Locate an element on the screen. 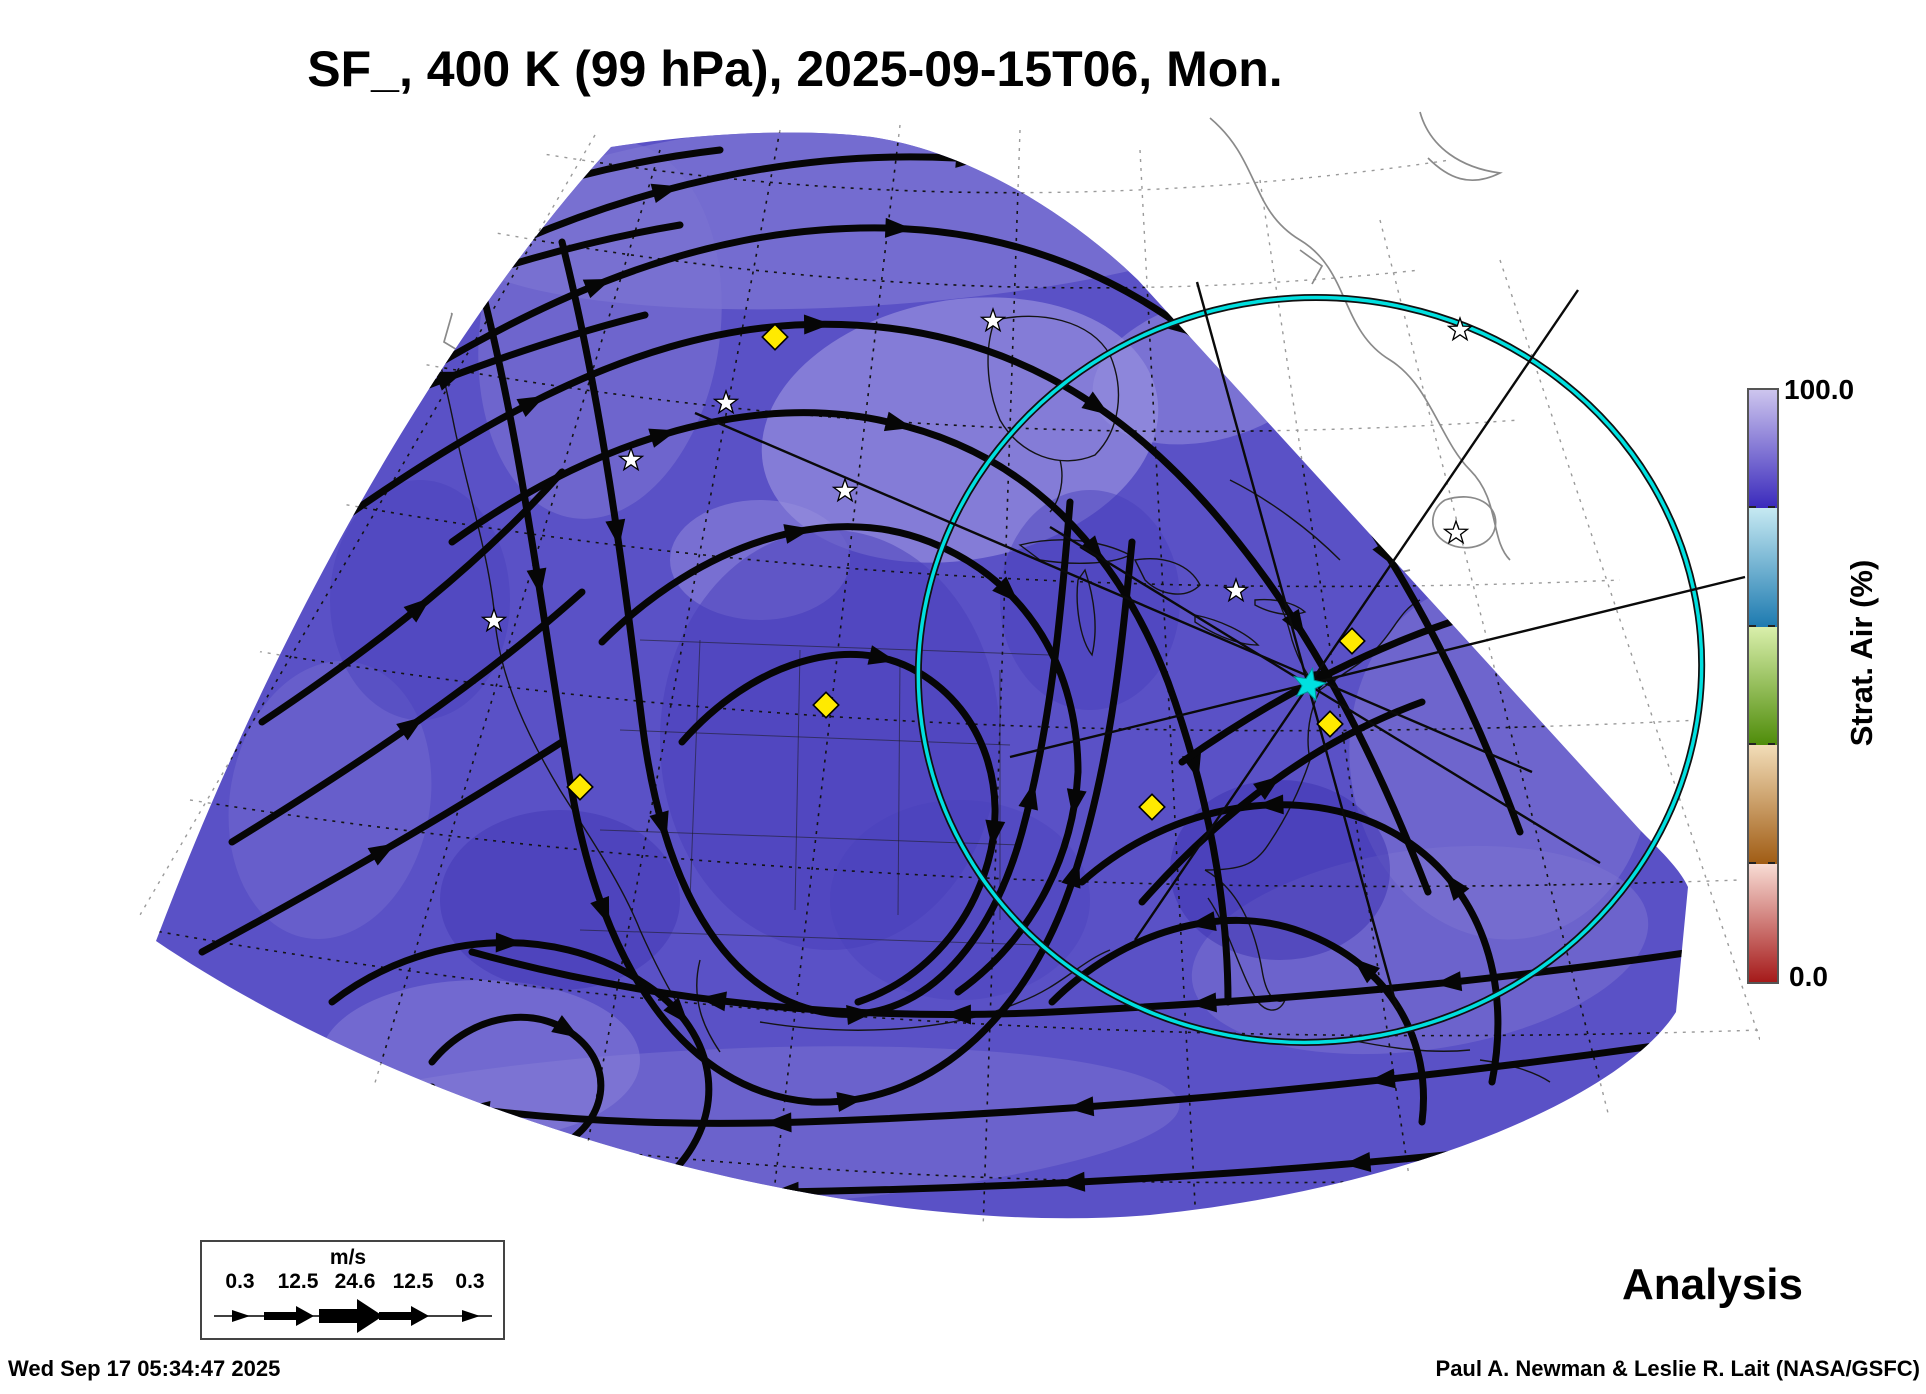 The height and width of the screenshot is (1394, 1926). plot-title: SF_, 400 K (99 hPa), 2025-09-15T06, Mon. is located at coordinates (795, 69).